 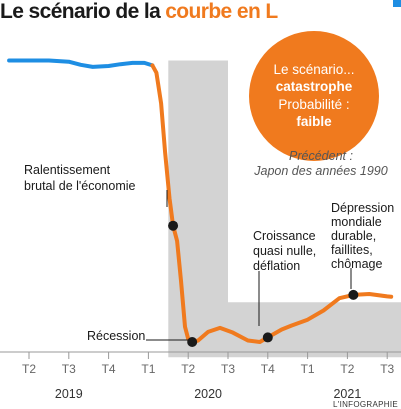 I want to click on title-part1: Le scénario de la, so click(x=80, y=11).